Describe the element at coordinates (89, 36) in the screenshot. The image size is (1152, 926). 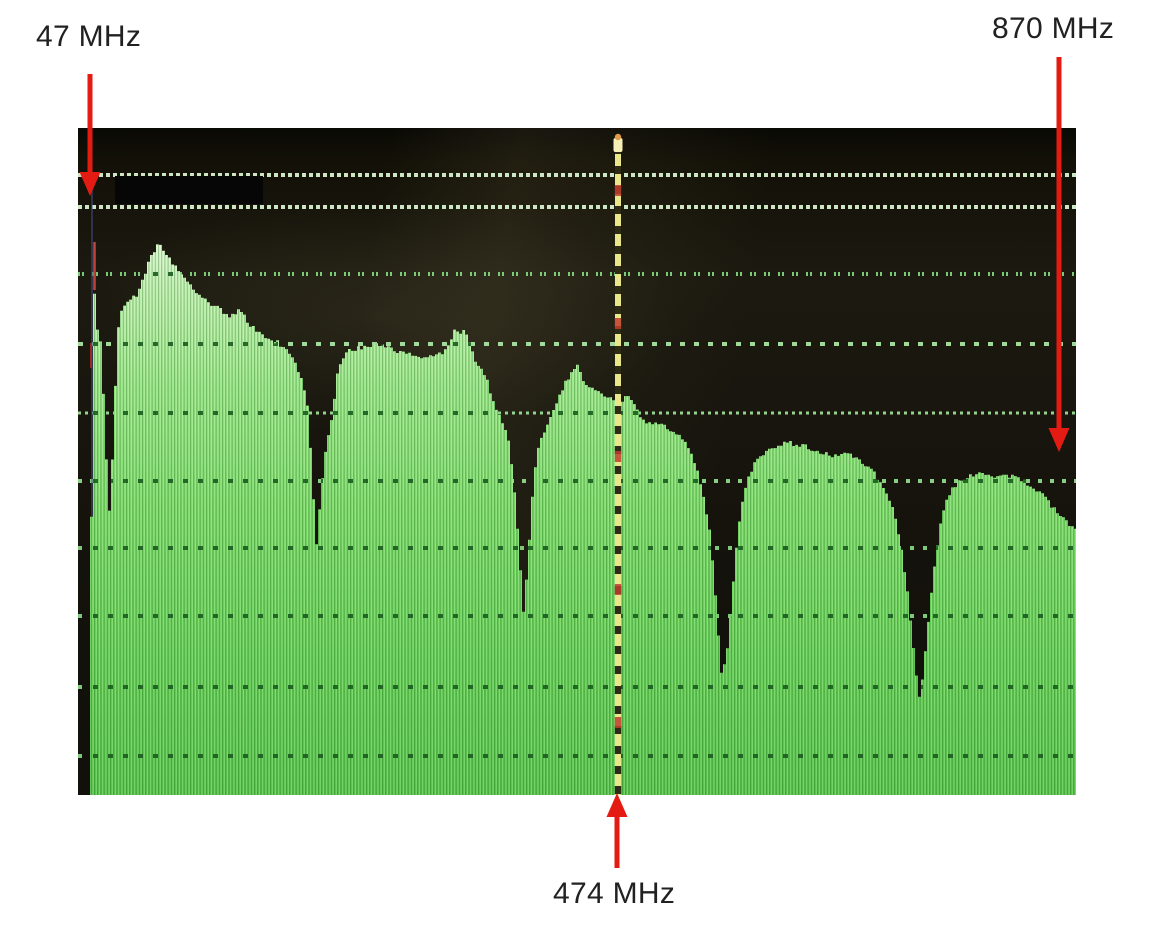
I see `freq-label-start: 47 MHz` at that location.